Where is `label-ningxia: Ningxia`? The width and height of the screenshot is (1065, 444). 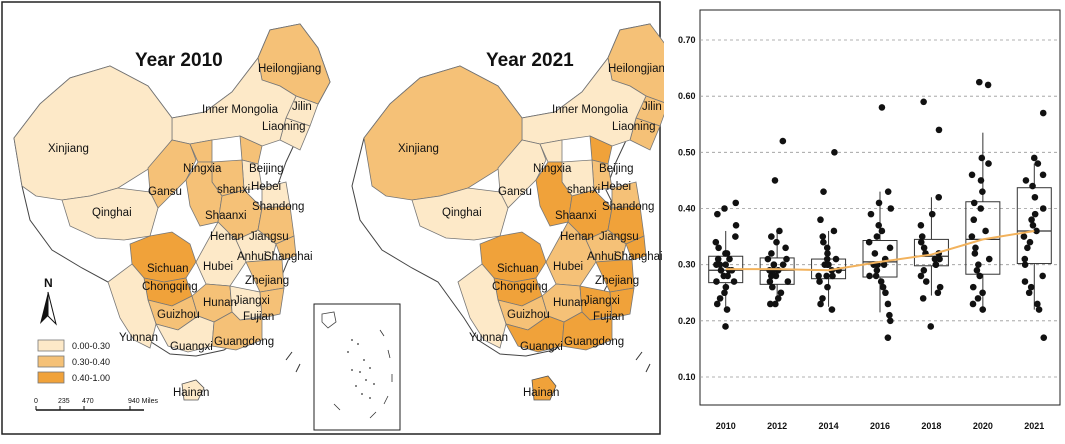 label-ningxia: Ningxia is located at coordinates (202, 169).